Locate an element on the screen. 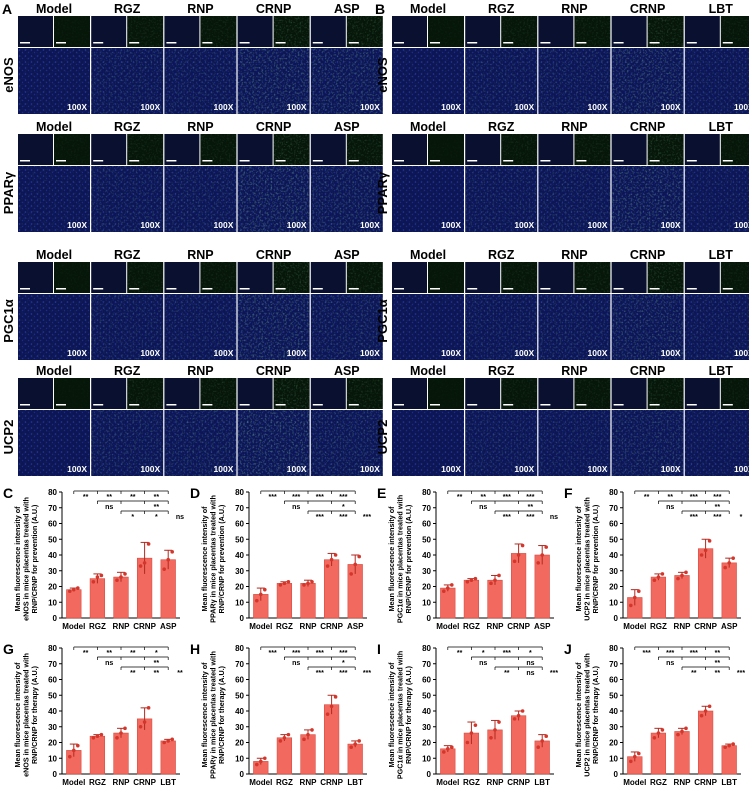  panel-label: D is located at coordinates (195, 493).